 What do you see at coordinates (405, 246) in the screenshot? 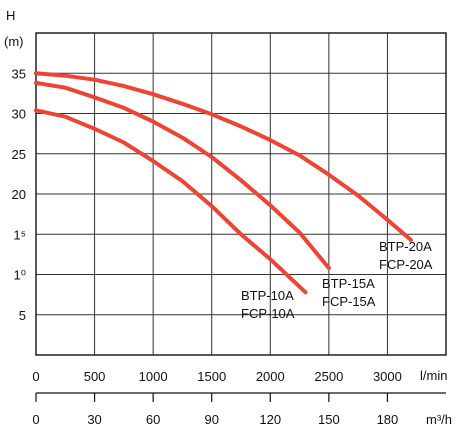
I see `series-label-0-line1: BTP-20A` at bounding box center [405, 246].